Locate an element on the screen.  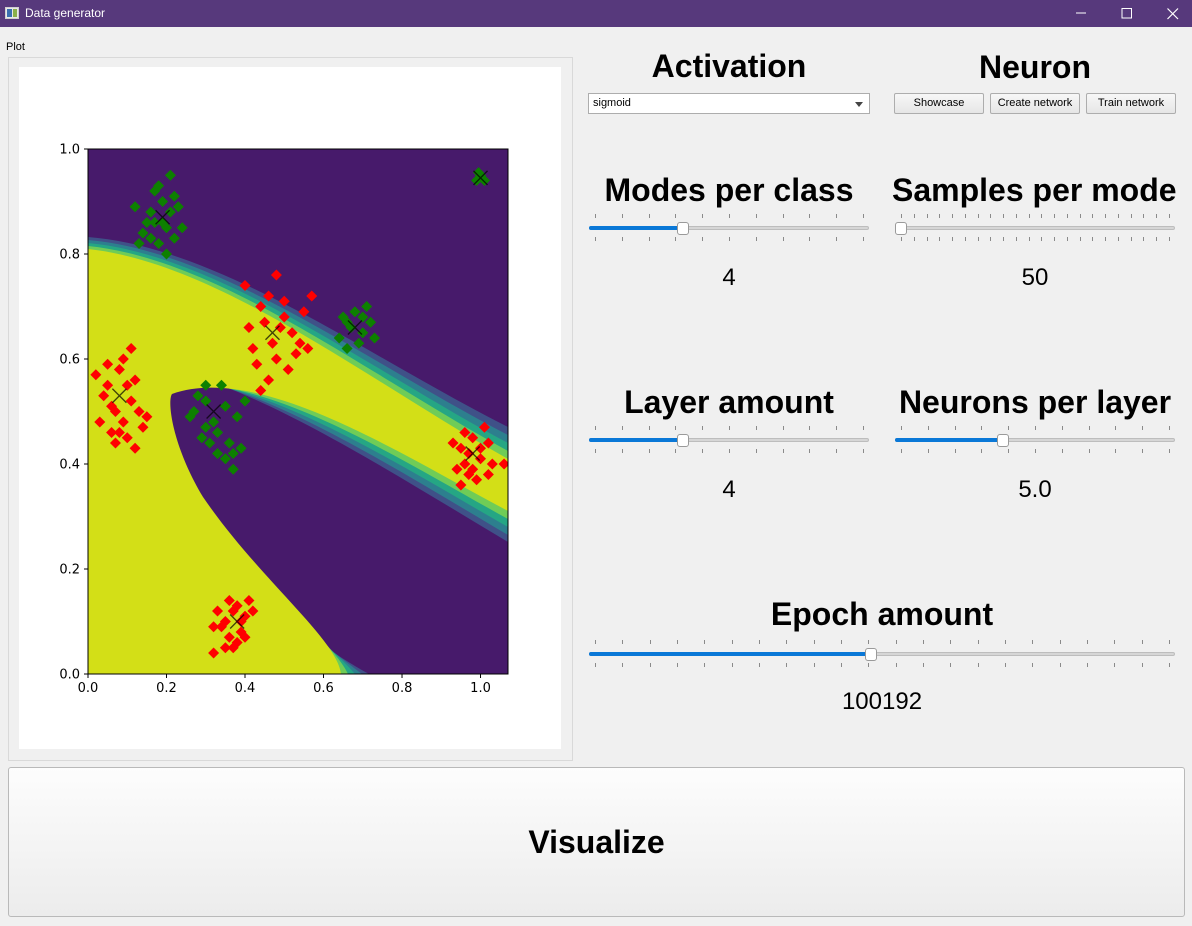
samples-per-mode-slider is located at coordinates (1035, 227).